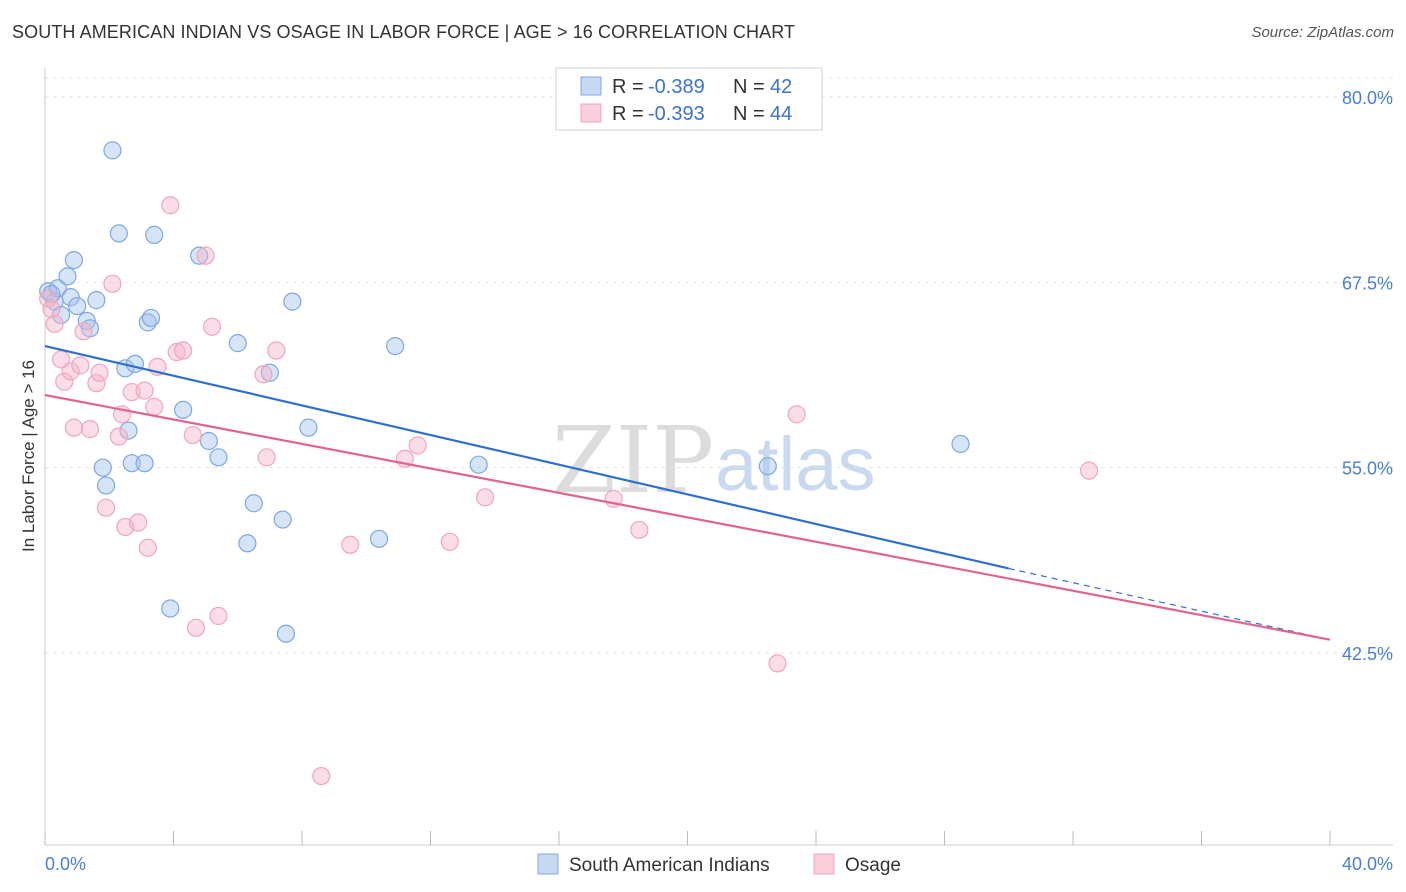 The height and width of the screenshot is (892, 1406). I want to click on series-legend-label-1: Osage, so click(873, 865).